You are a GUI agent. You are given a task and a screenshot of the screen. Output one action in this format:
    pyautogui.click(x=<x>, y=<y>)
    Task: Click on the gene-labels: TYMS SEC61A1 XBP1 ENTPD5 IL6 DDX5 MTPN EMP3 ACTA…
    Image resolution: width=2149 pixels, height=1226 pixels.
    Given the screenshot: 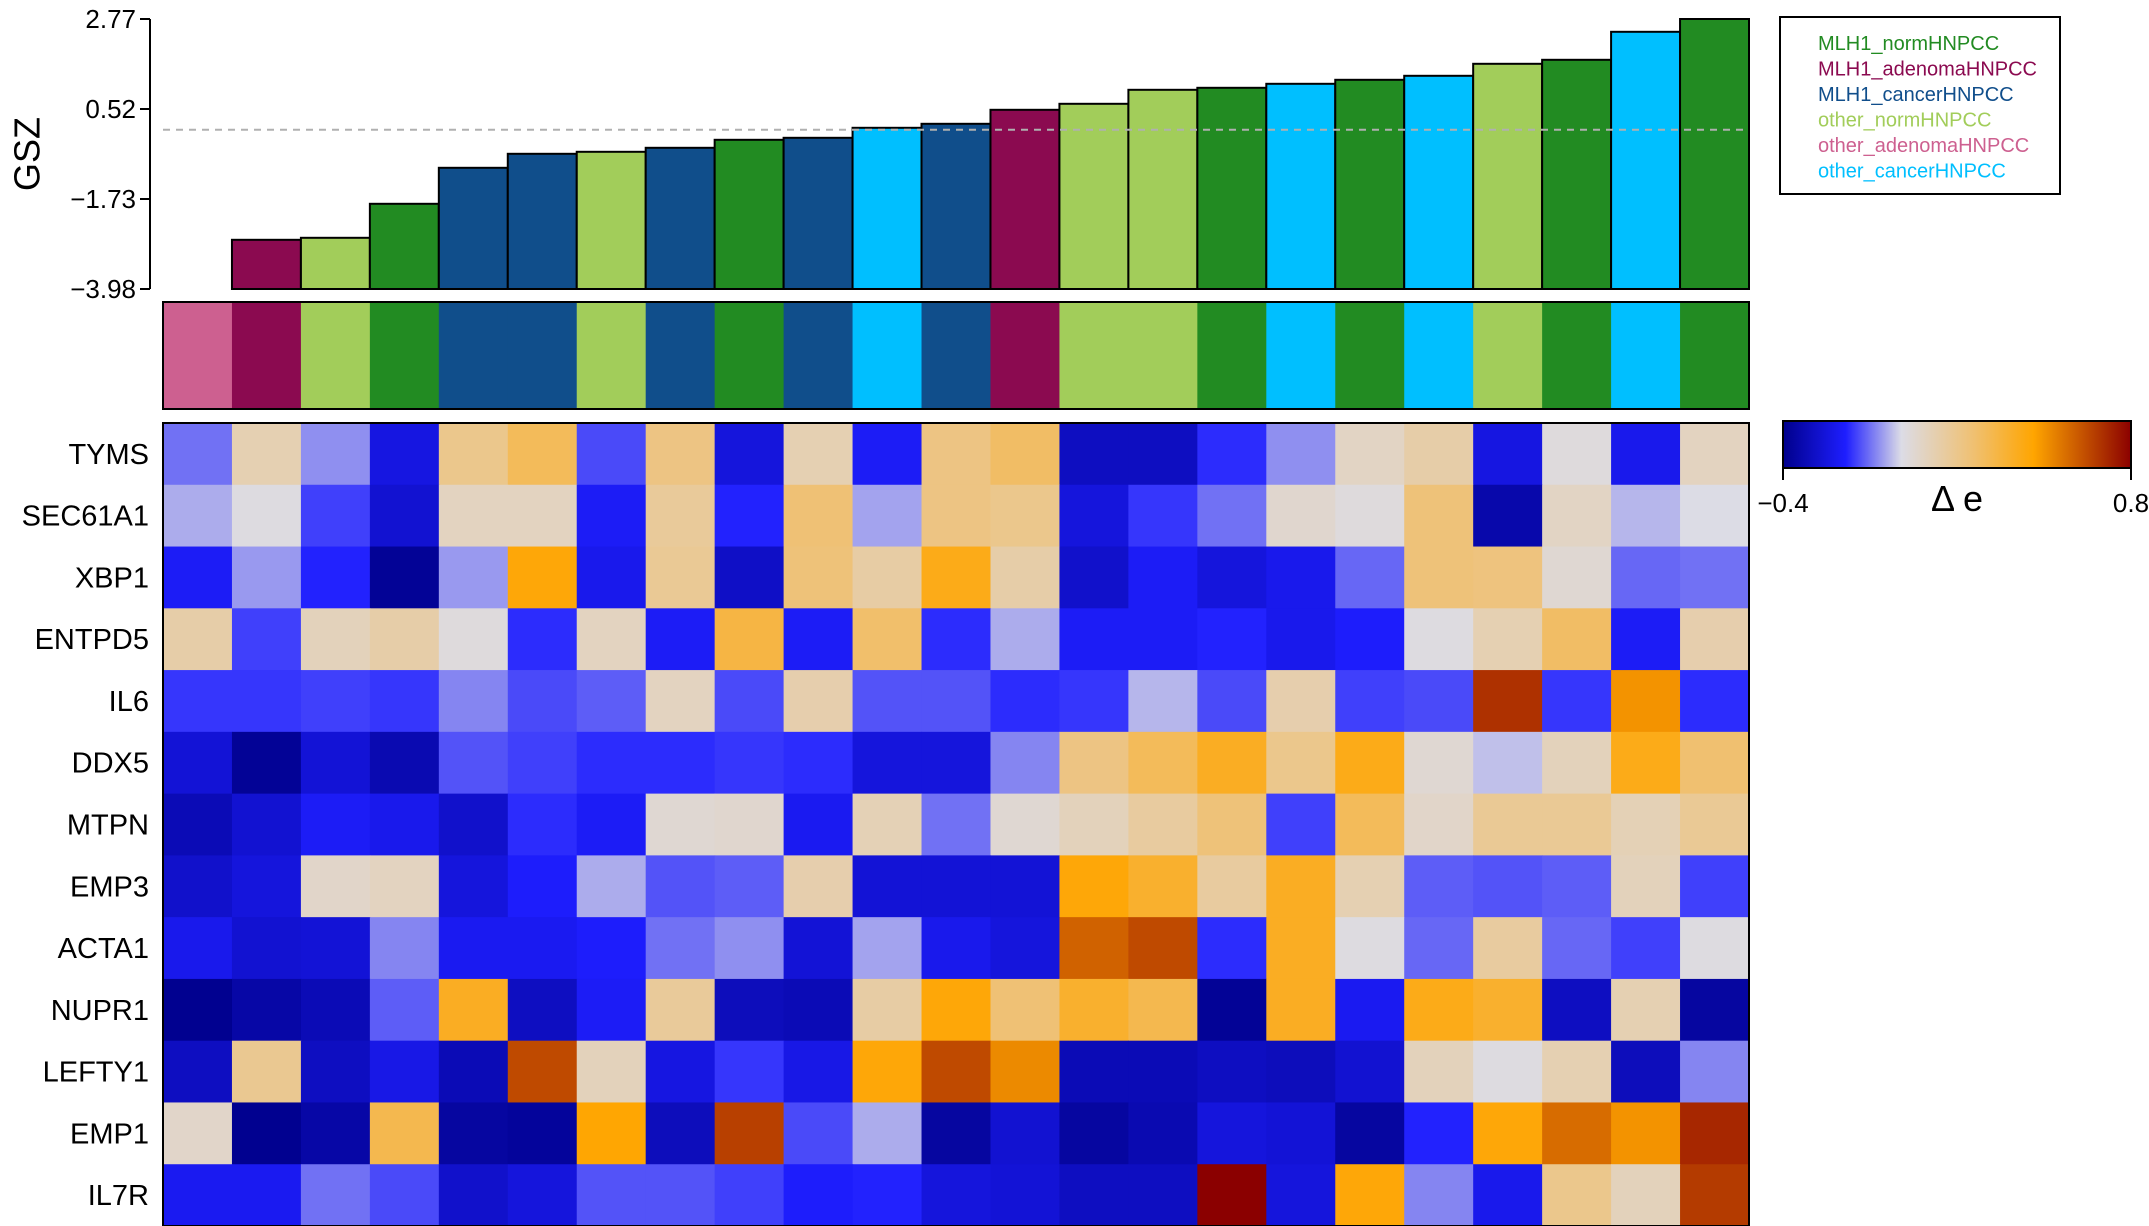 What is the action you would take?
    pyautogui.click(x=85, y=825)
    